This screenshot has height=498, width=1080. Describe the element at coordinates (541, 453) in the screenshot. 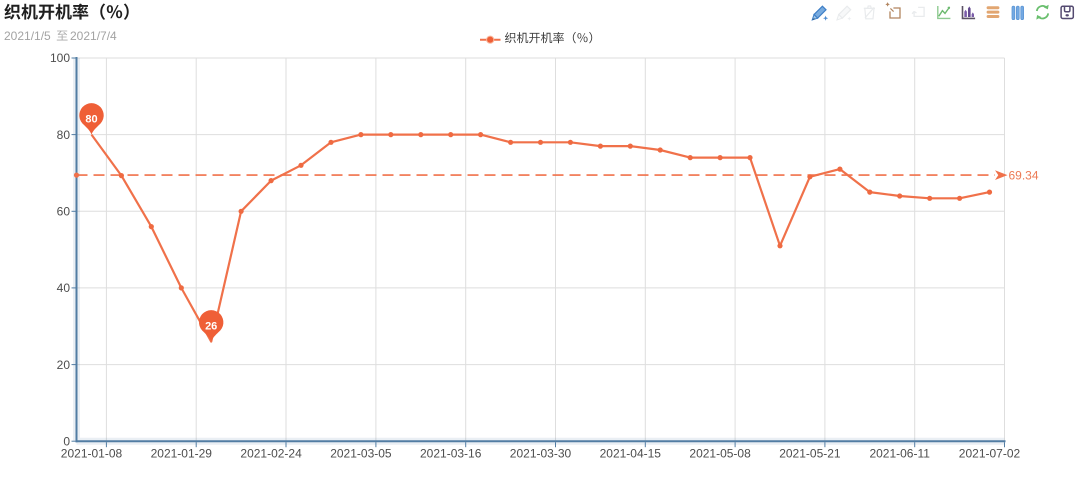

I see `svg-text: 2021-03-30` at that location.